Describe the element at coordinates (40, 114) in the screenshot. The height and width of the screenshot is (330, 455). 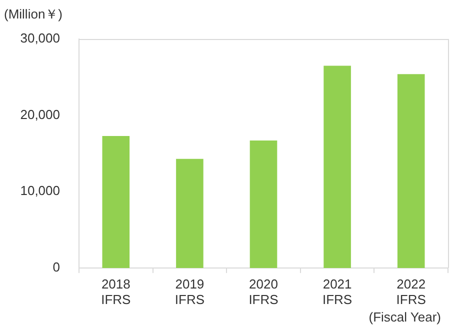
I see `y-tick-label: 20,000` at that location.